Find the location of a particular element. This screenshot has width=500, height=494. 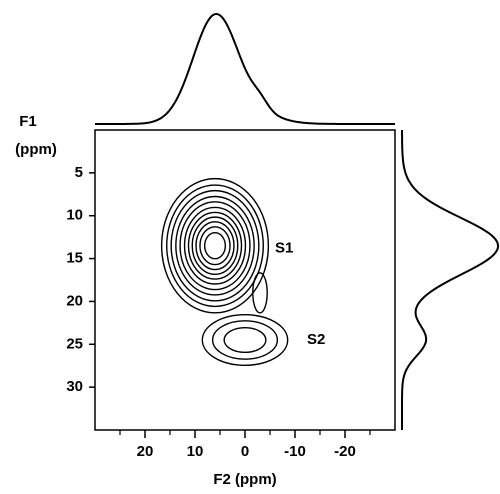

f2-projection is located at coordinates (245, 69).